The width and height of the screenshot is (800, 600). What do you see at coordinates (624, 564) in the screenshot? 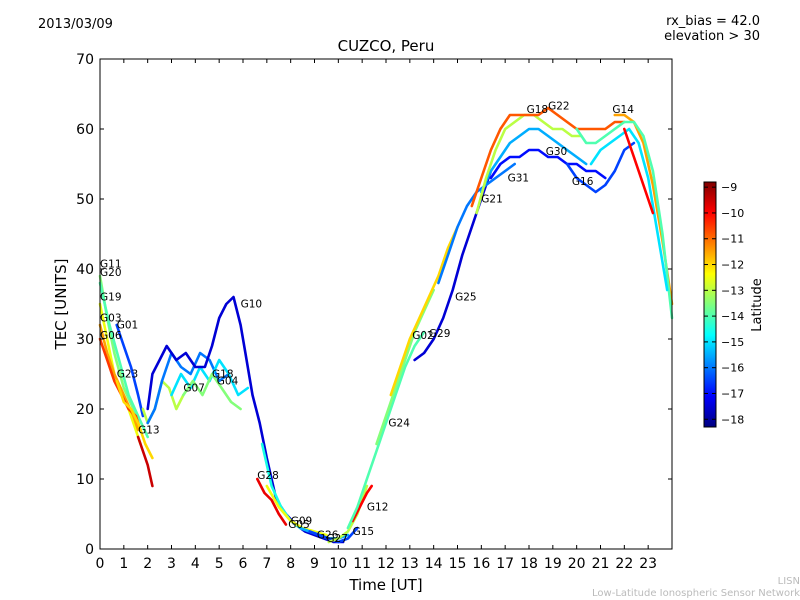
I see `x-tick-label-22: 22` at bounding box center [624, 564].